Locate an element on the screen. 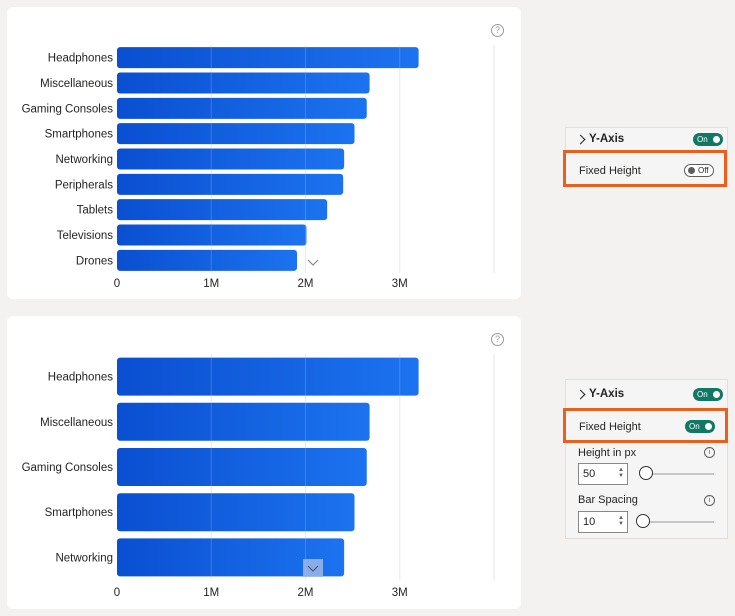 Image resolution: width=735 pixels, height=616 pixels. category-label: Televisions is located at coordinates (85, 236).